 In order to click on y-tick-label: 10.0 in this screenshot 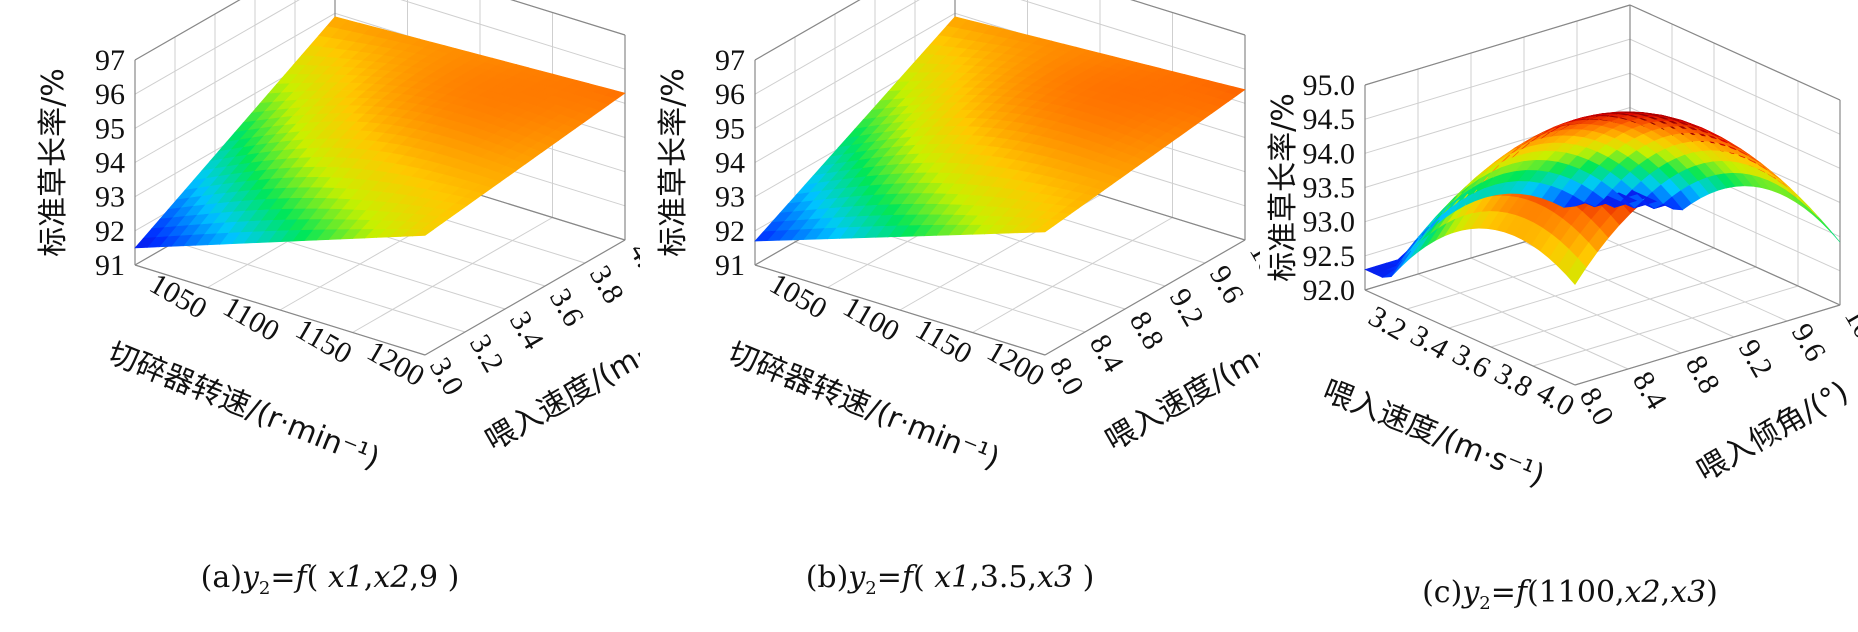, I will do `click(1848, 333)`.